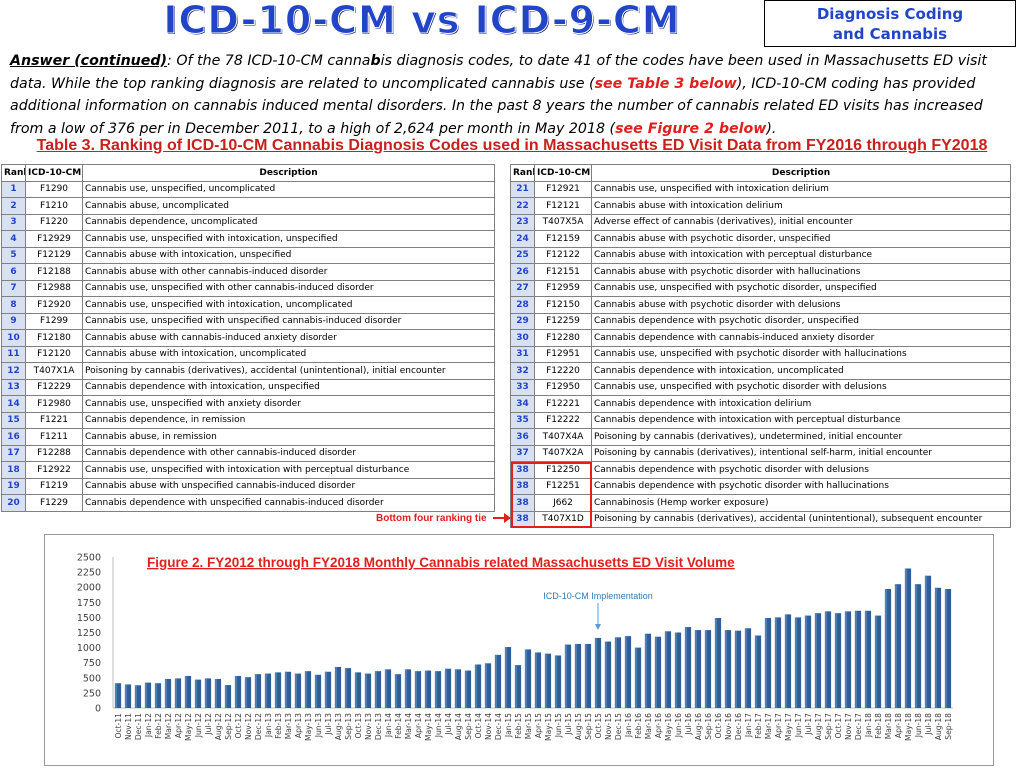 This screenshot has width=1024, height=768. What do you see at coordinates (13, 503) in the screenshot?
I see `rank-cell: 20` at bounding box center [13, 503].